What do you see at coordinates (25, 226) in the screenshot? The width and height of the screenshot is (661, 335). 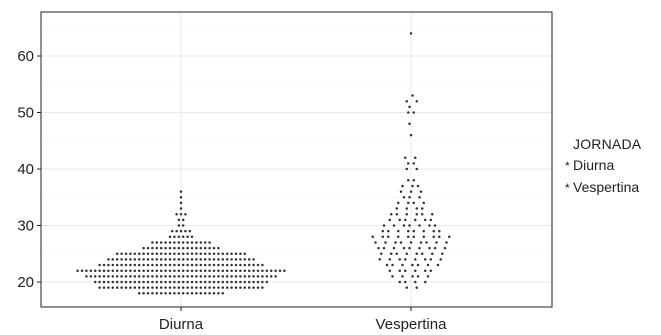 I see `y-tick-label: 30` at bounding box center [25, 226].